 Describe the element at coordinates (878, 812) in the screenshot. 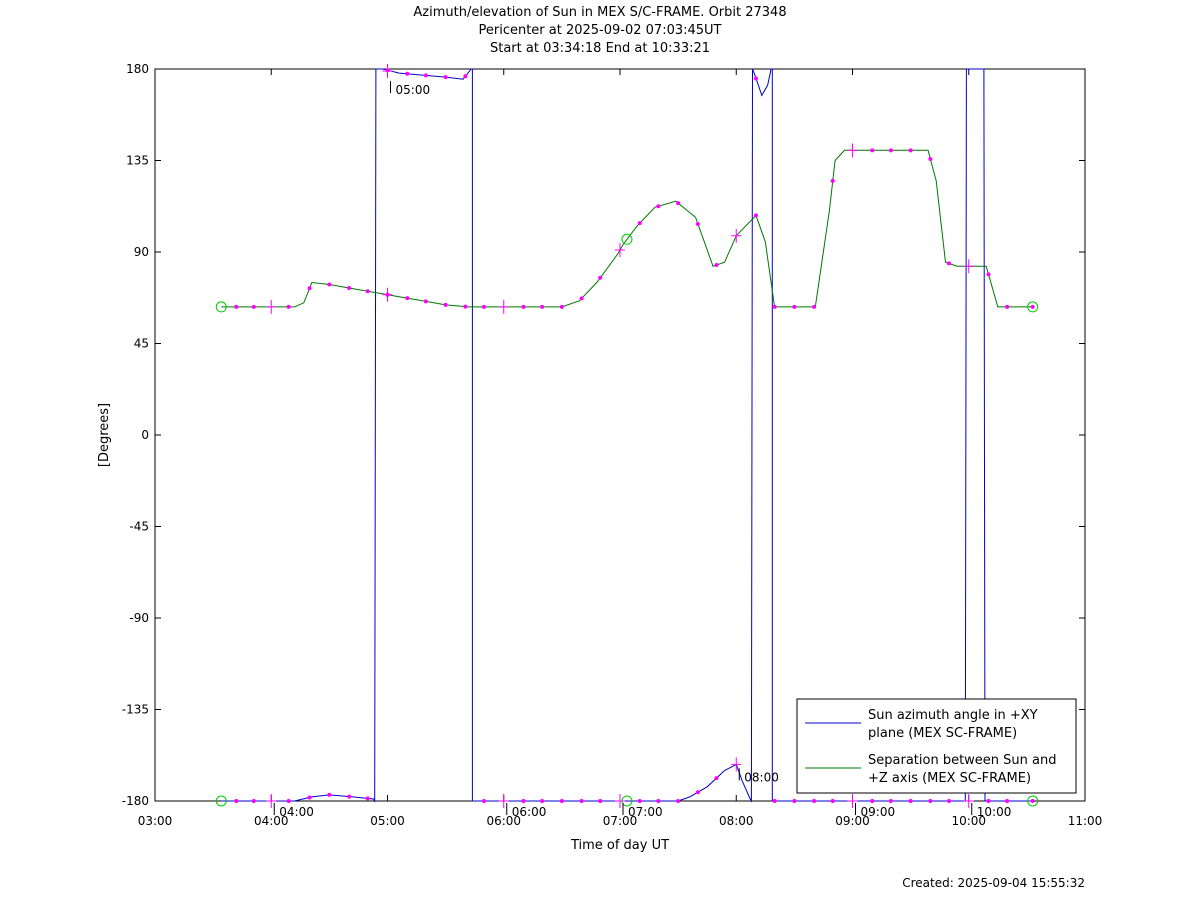

I see `hour-annotation: 09:00` at that location.